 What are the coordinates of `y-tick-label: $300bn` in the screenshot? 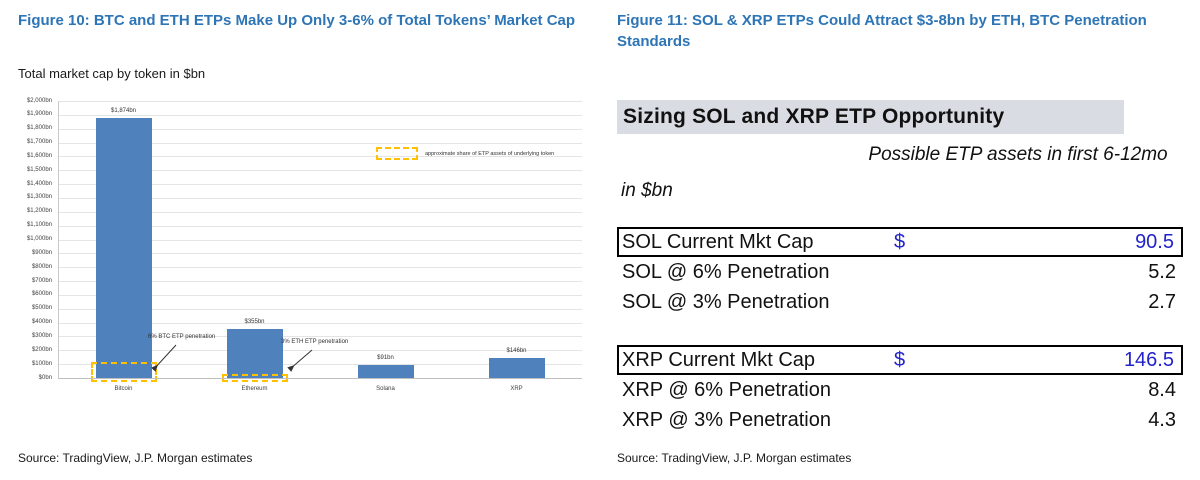 It's located at (41, 335).